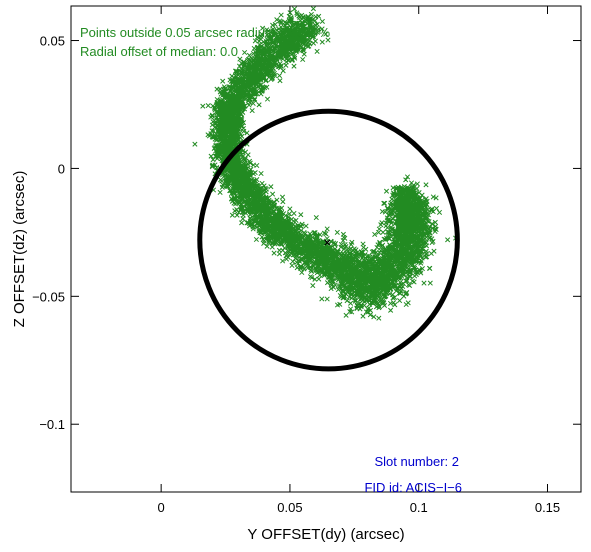 The width and height of the screenshot is (591, 552). Describe the element at coordinates (61, 168) in the screenshot. I see `y-tick-label: 0` at that location.